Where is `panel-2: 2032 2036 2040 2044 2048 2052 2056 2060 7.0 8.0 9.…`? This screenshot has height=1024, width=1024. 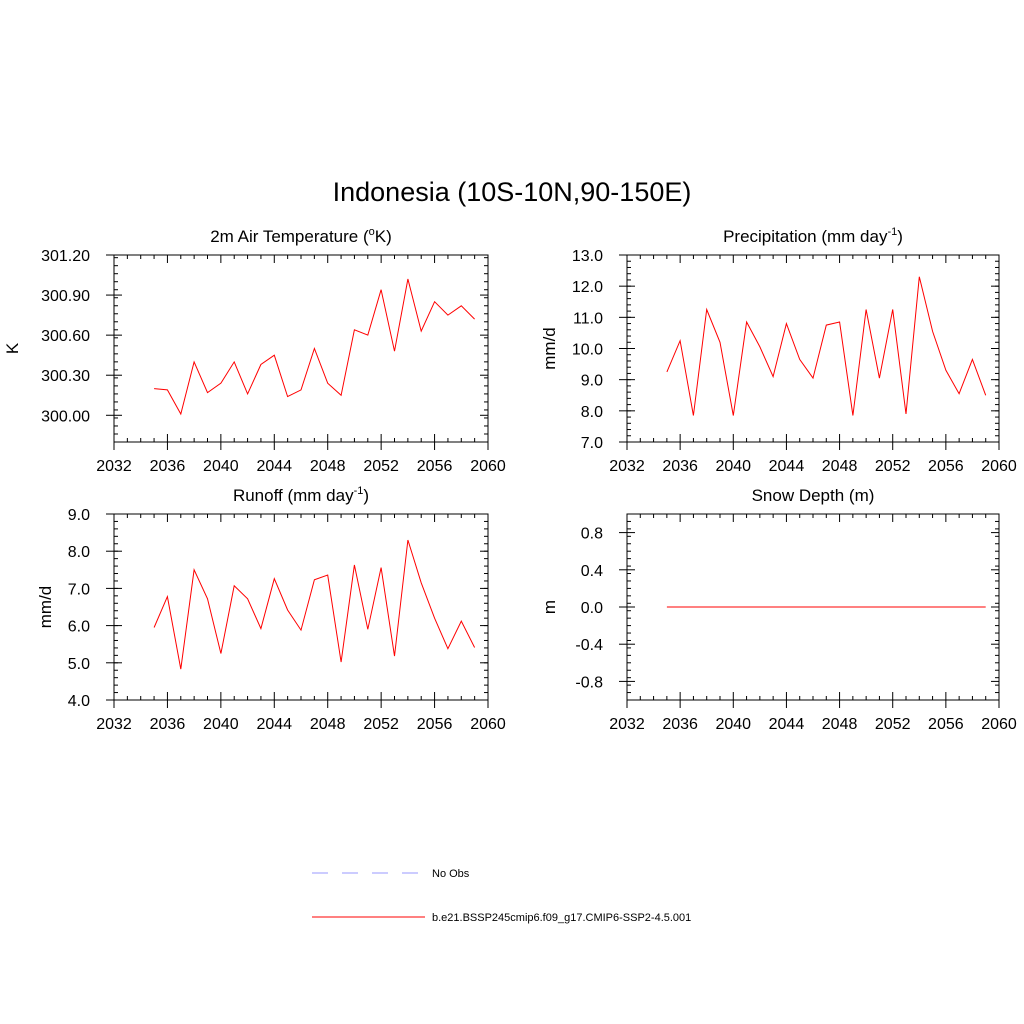
panel-2: 2032 2036 2040 2044 2048 2052 2056 2060 7.0 8.0 9.… is located at coordinates (778, 350).